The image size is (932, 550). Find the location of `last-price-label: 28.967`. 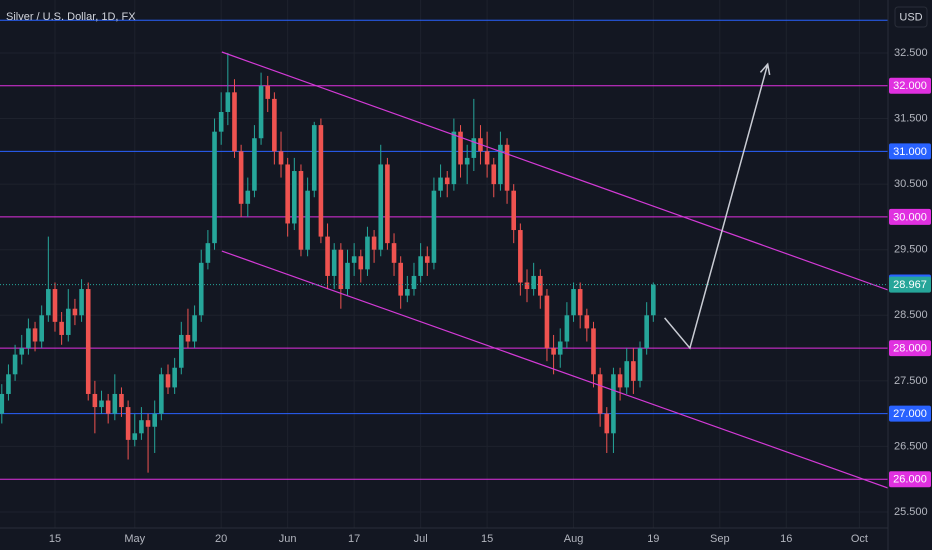

last-price-label: 28.967 is located at coordinates (910, 285).